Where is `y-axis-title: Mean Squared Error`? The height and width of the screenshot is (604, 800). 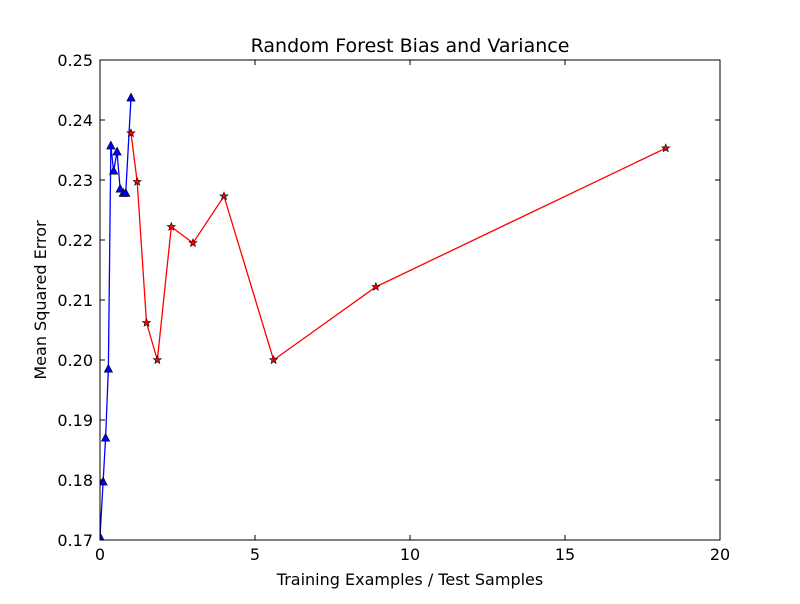
y-axis-title: Mean Squared Error is located at coordinates (40, 300).